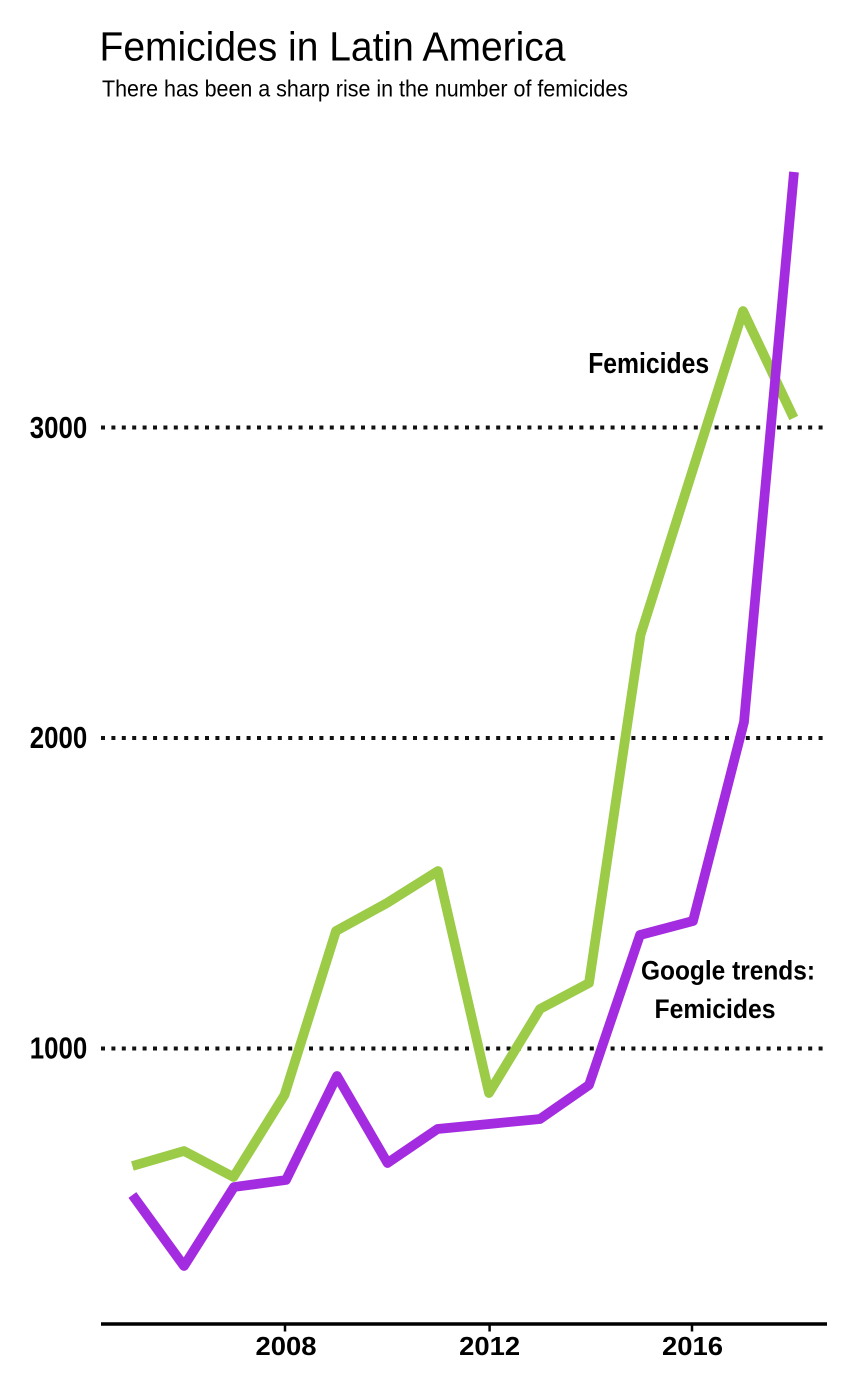 The image size is (856, 1391). Describe the element at coordinates (333, 47) in the screenshot. I see `svg-text: Femicides in Latin America` at that location.